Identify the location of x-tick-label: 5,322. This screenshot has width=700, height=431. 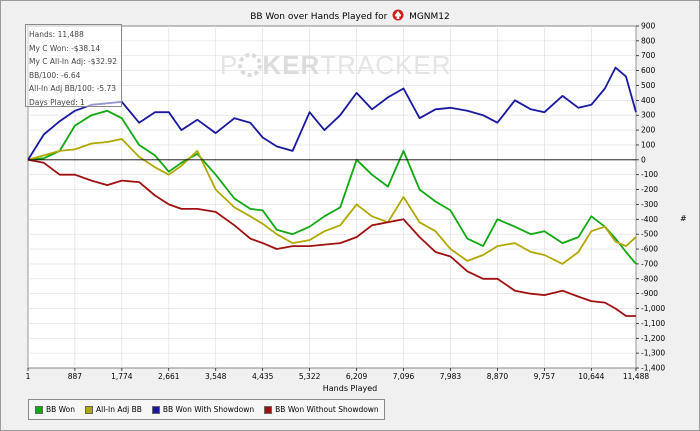
(310, 376).